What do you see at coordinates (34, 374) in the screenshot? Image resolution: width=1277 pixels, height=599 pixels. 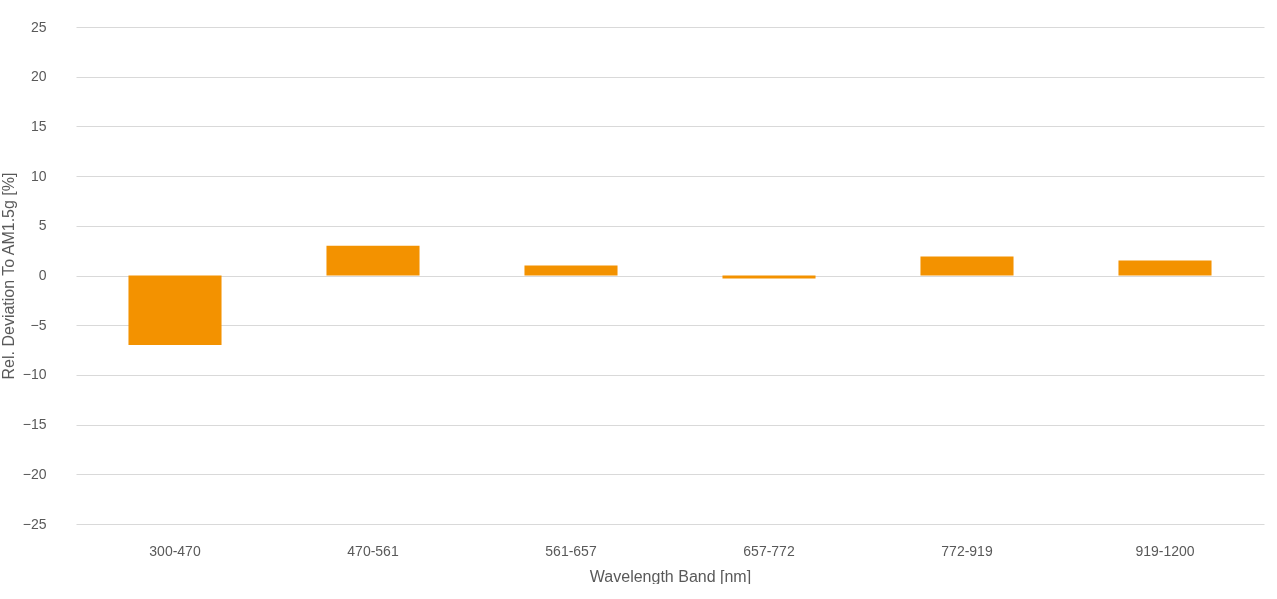 I see `y-tick-label: −10` at bounding box center [34, 374].